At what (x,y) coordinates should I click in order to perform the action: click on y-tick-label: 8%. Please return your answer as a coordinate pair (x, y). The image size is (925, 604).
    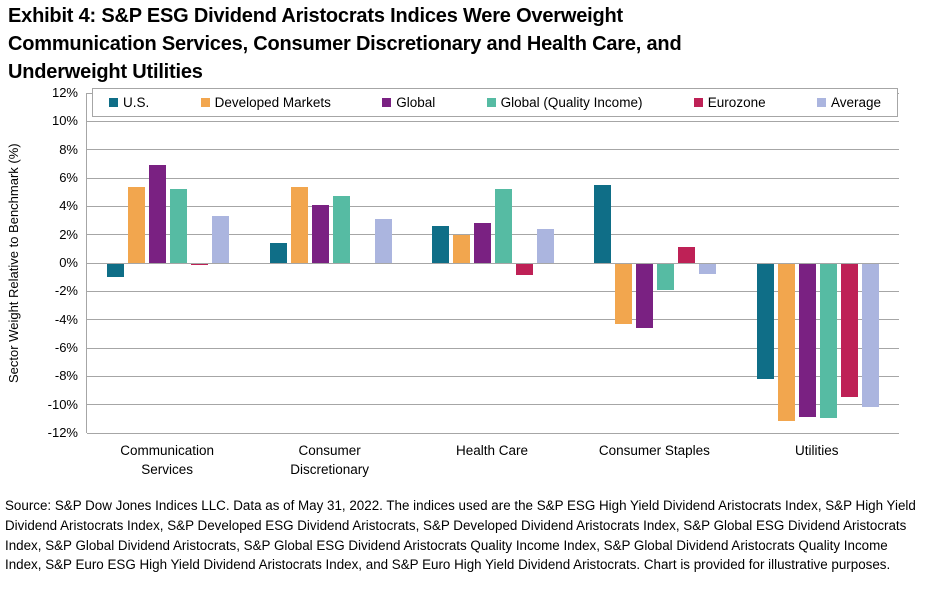
    Looking at the image, I should click on (68, 149).